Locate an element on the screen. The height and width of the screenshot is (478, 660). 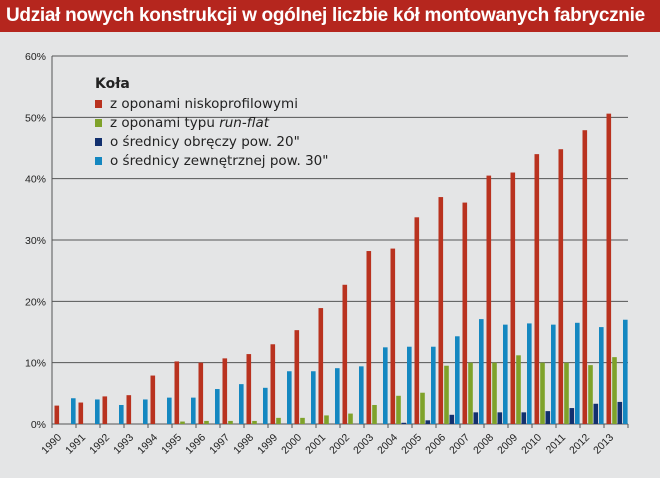
legend-item: z oponami typu run-flat is located at coordinates (211, 122).